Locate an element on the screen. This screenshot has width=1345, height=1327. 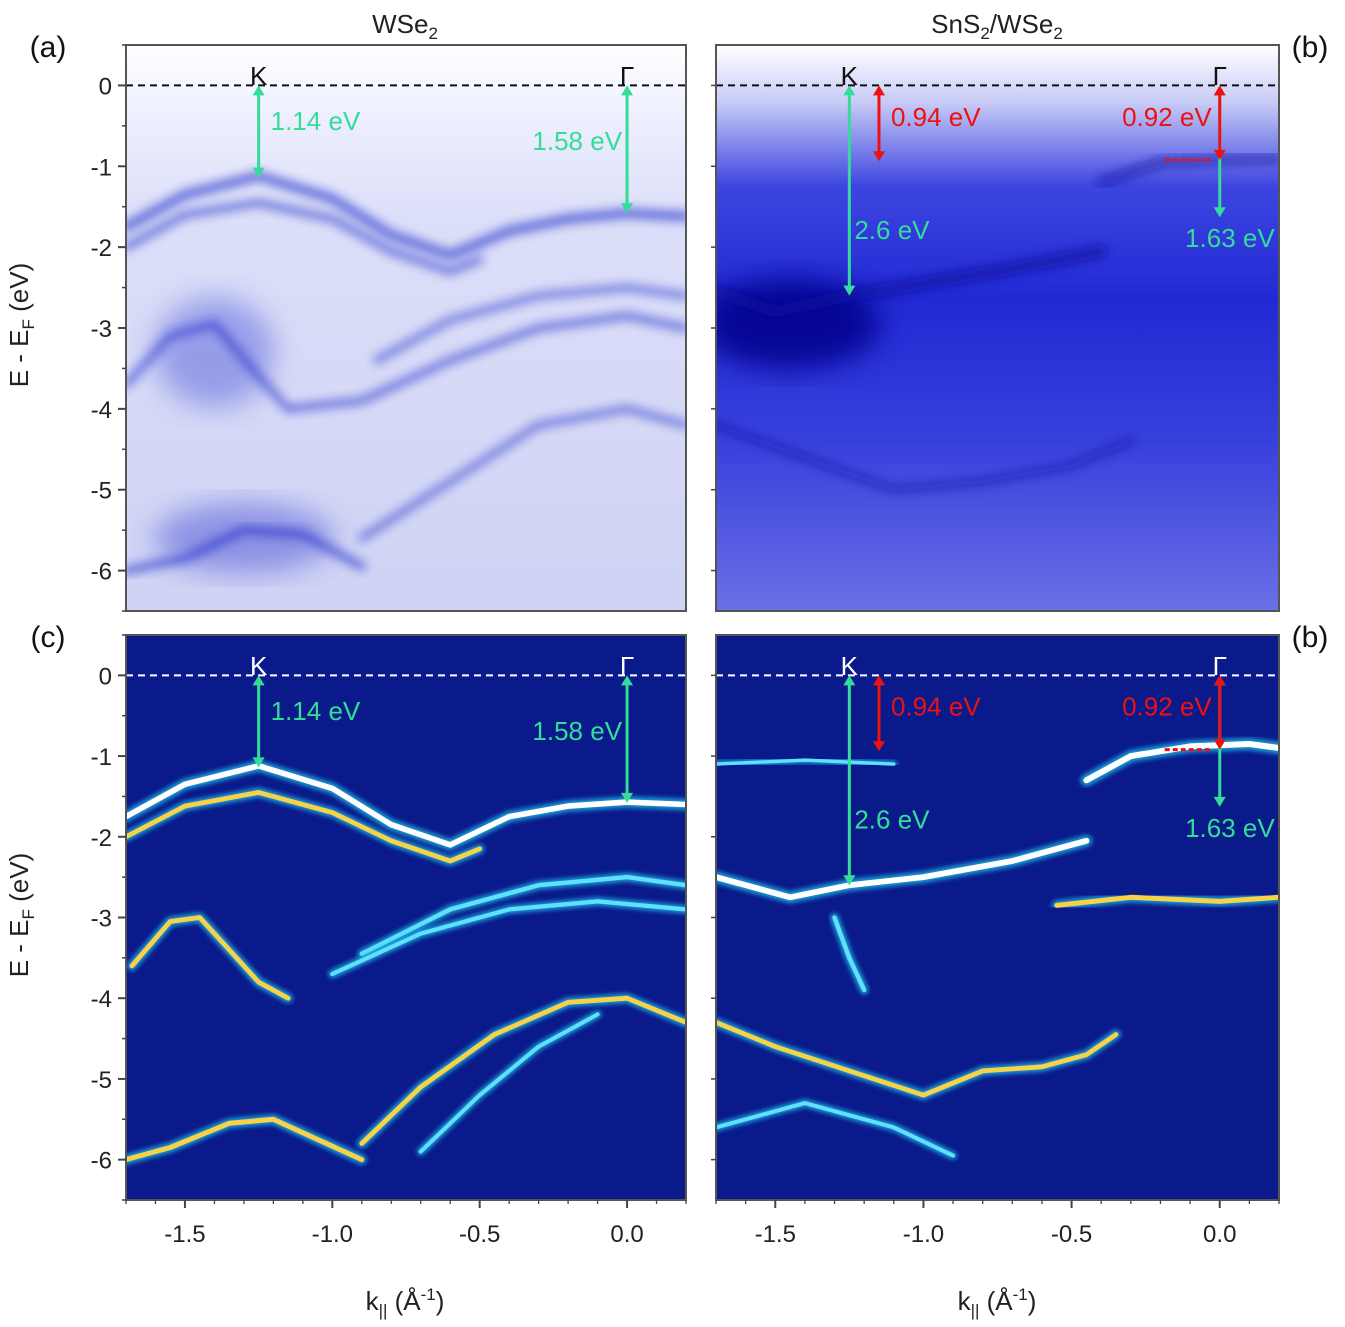
band-vb4b is located at coordinates (509, 1083).